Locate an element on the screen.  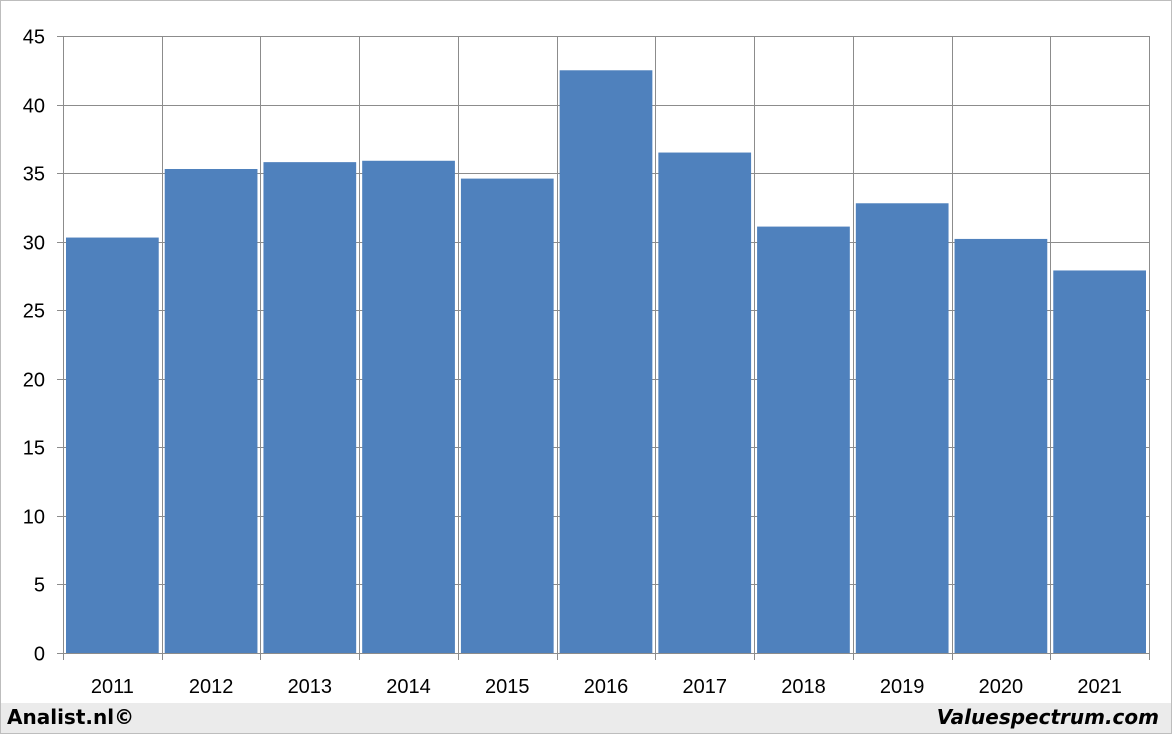
bar-2013 is located at coordinates (310, 408).